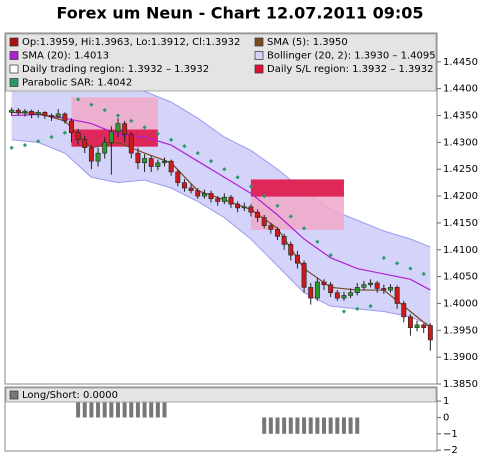 The width and height of the screenshot is (480, 457). What do you see at coordinates (460, 89) in the screenshot?
I see `y-tick-label: 1.4400` at bounding box center [460, 89].